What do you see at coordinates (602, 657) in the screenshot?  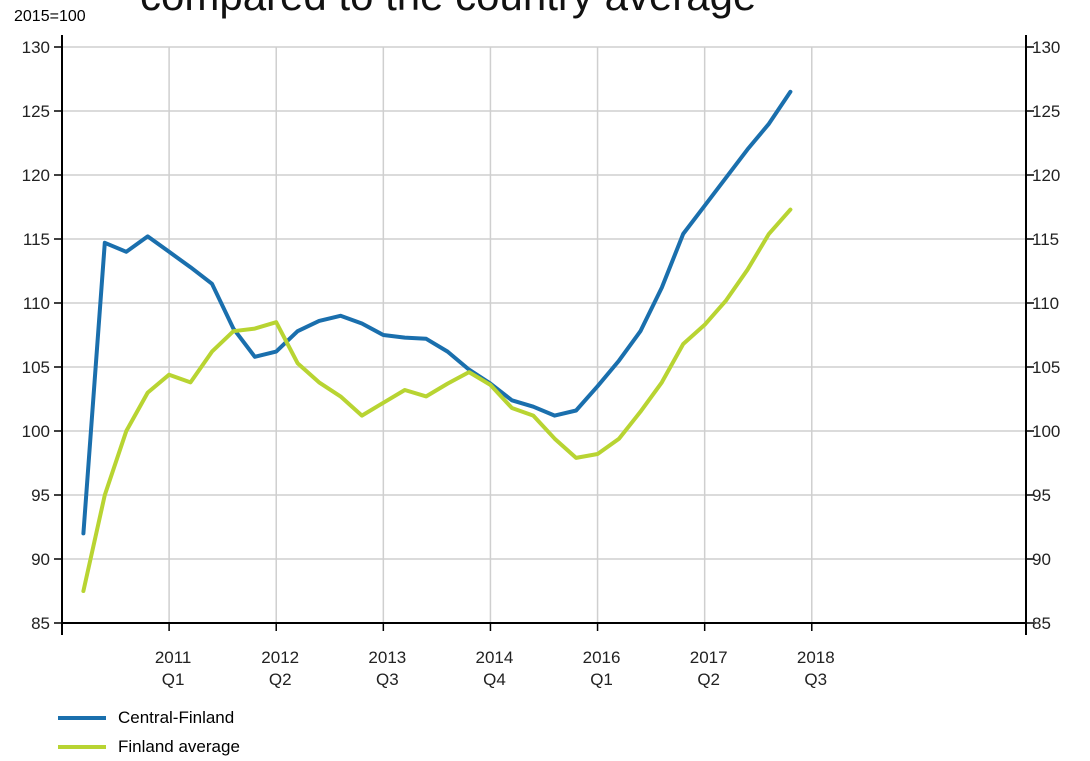 I see `x-tick-label-year: 2016` at bounding box center [602, 657].